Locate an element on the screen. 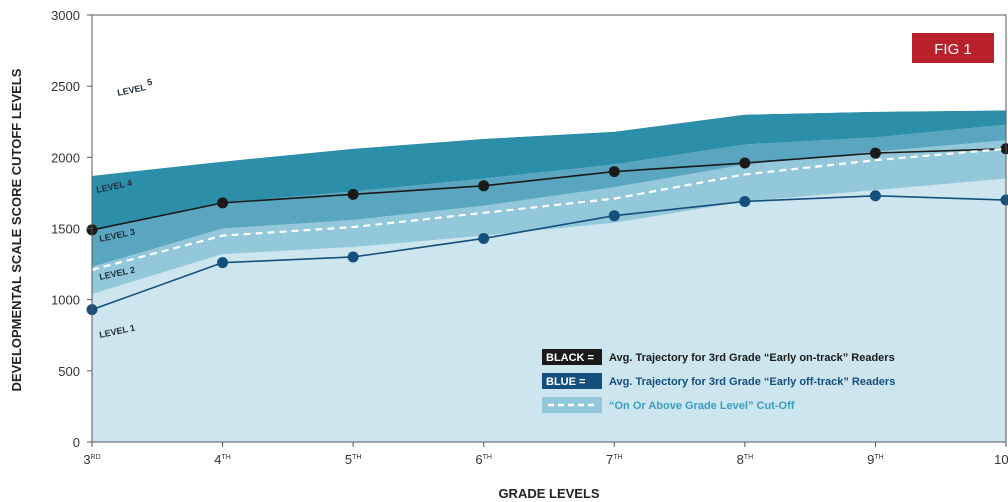 Image resolution: width=1008 pixels, height=502 pixels. x-axis-title: GRADE LEVELS is located at coordinates (548, 493).